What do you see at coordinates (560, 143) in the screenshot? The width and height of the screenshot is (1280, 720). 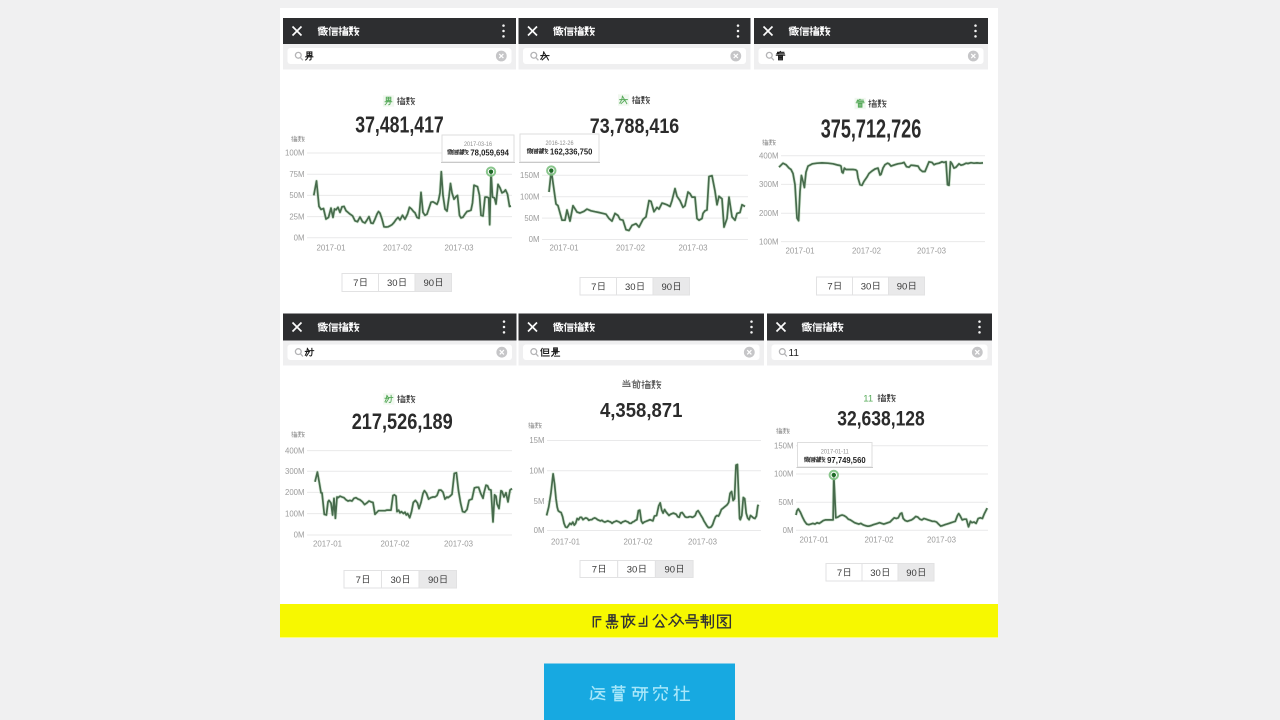 I see `svg-text: 2016-12-26` at bounding box center [560, 143].